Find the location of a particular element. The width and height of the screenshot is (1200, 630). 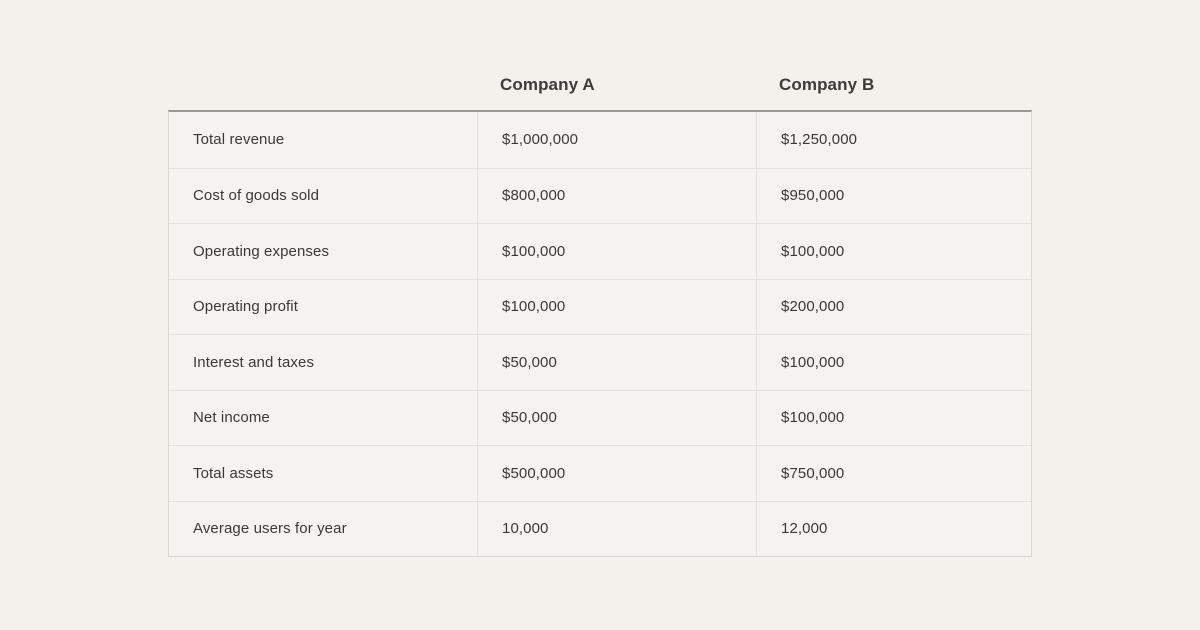

company-a-value: $500,000 is located at coordinates (616, 473).